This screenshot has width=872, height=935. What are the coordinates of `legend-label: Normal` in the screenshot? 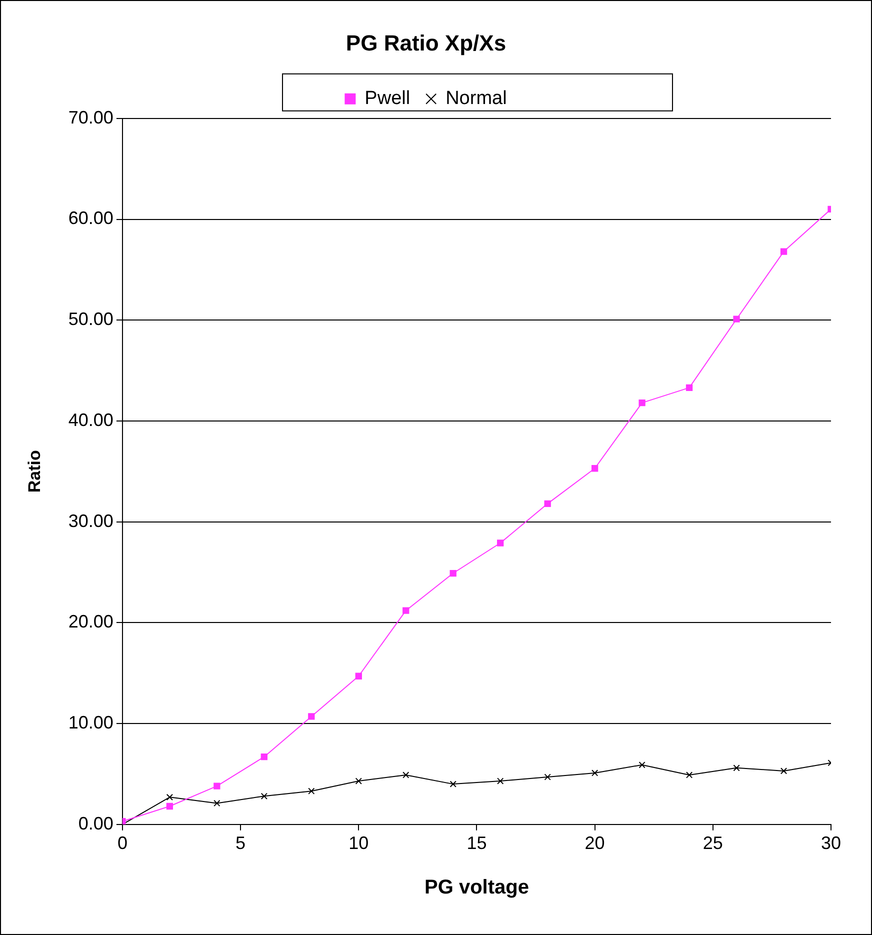 It's located at (476, 99).